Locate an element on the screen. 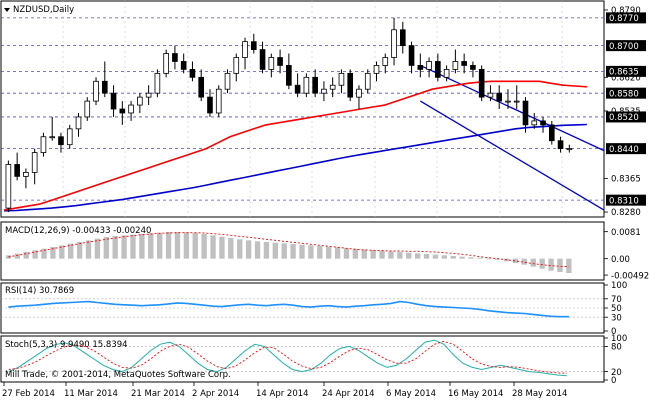 This screenshot has height=400, width=650. price-axis-label: 0.8620 is located at coordinates (626, 79).